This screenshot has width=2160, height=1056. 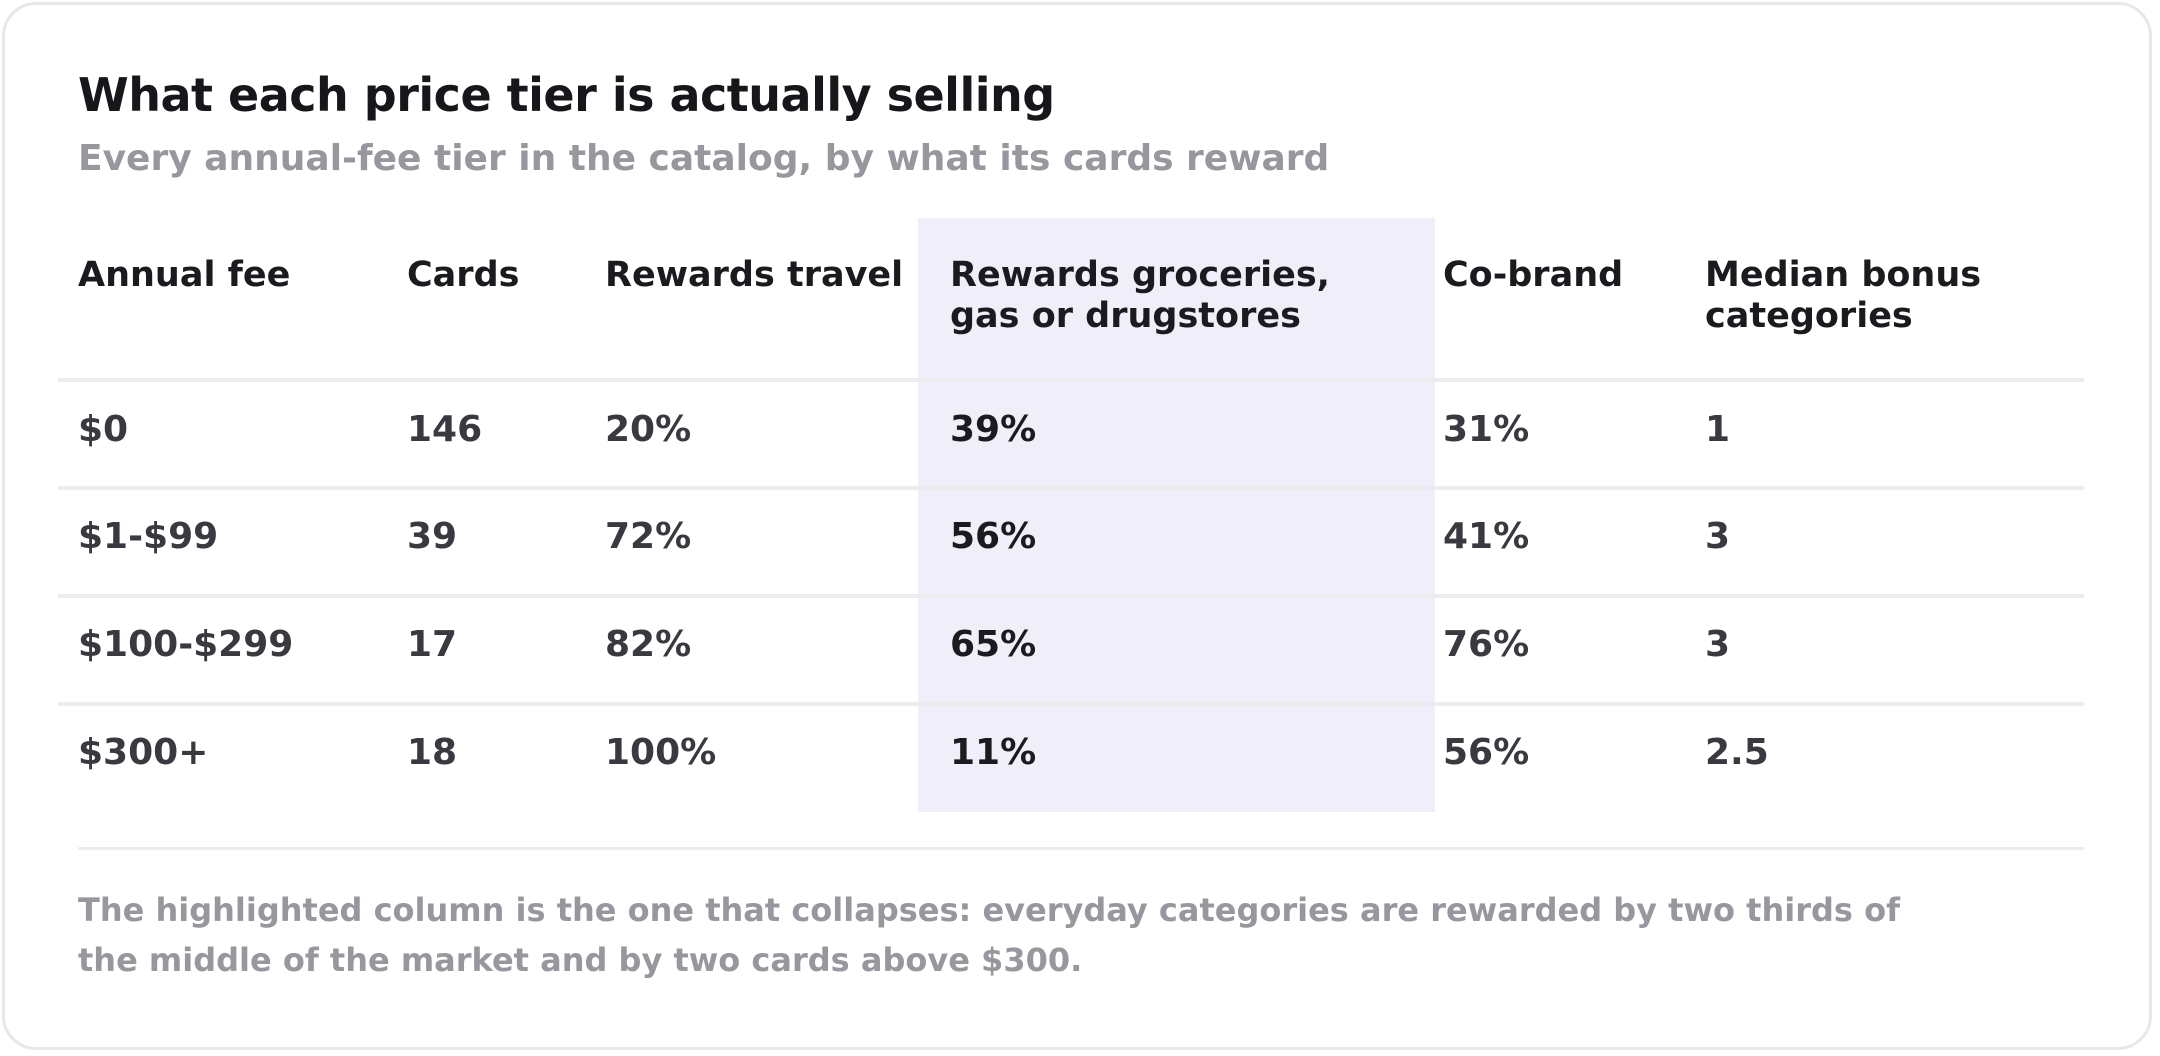 What do you see at coordinates (432, 752) in the screenshot?
I see `table-cell-cards: 18` at bounding box center [432, 752].